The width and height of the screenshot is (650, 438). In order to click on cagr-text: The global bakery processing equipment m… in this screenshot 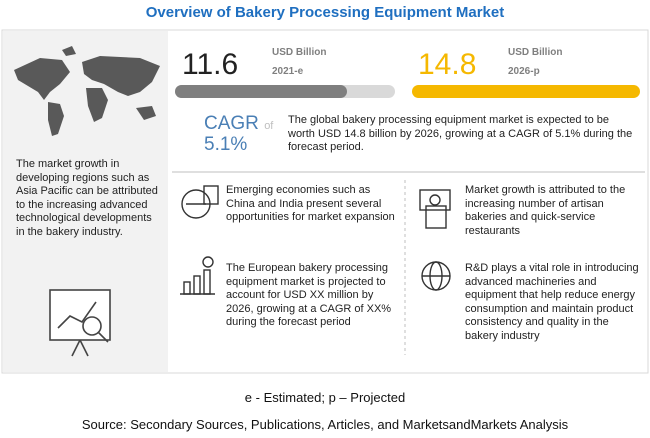, I will do `click(460, 133)`.